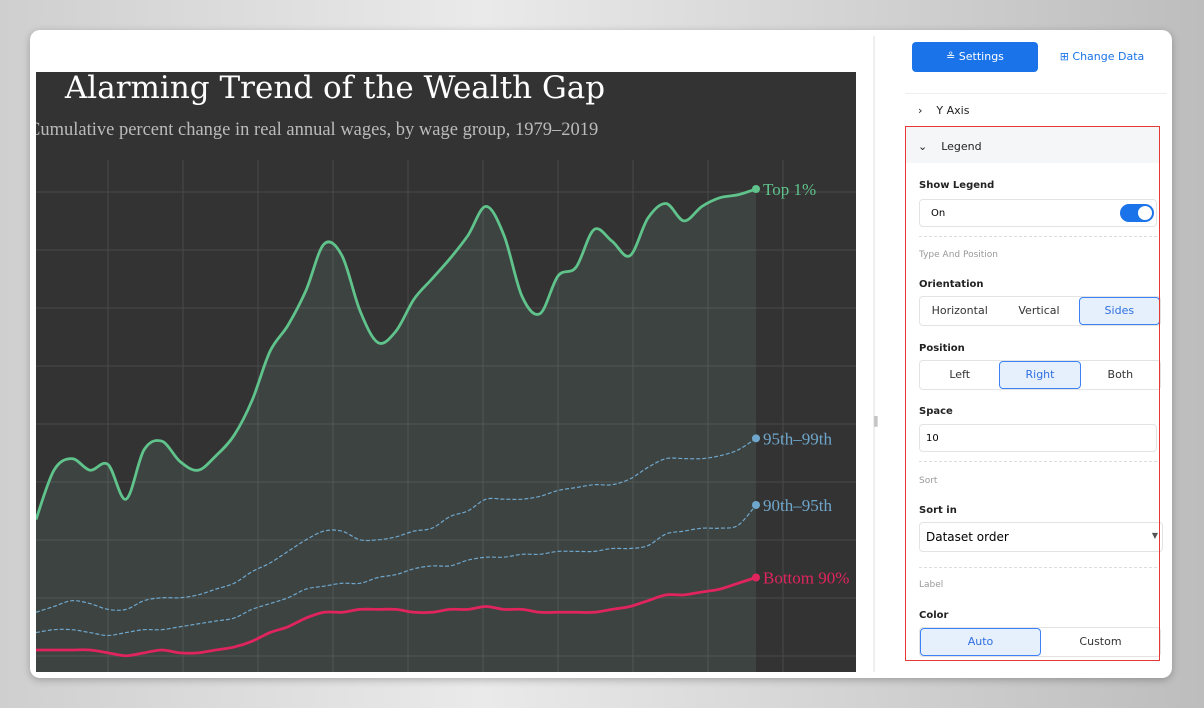  Describe the element at coordinates (1108, 56) in the screenshot. I see `tab-label: Change Data` at that location.